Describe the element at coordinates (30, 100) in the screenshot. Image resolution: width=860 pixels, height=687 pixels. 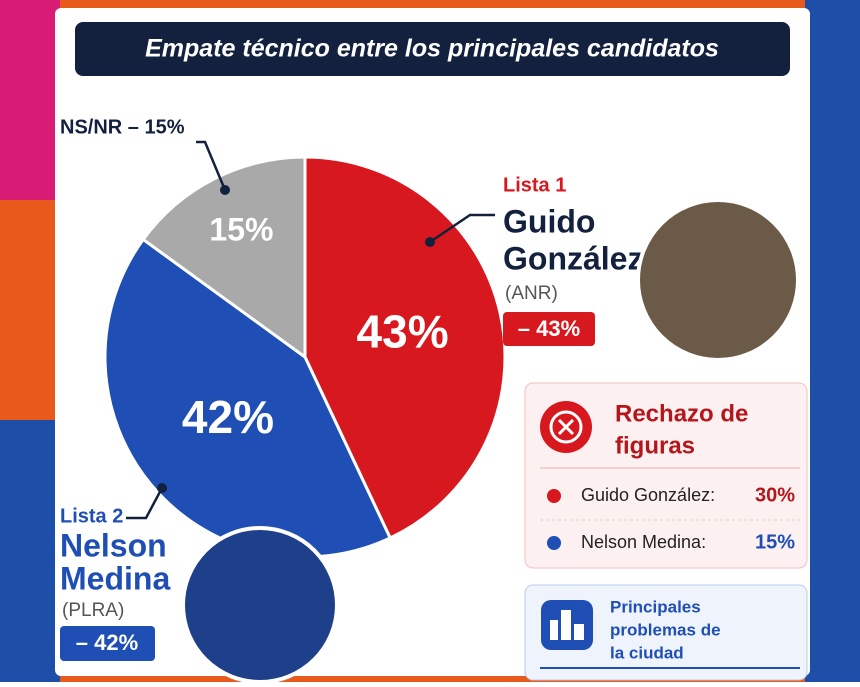
I see `decor-magenta` at that location.